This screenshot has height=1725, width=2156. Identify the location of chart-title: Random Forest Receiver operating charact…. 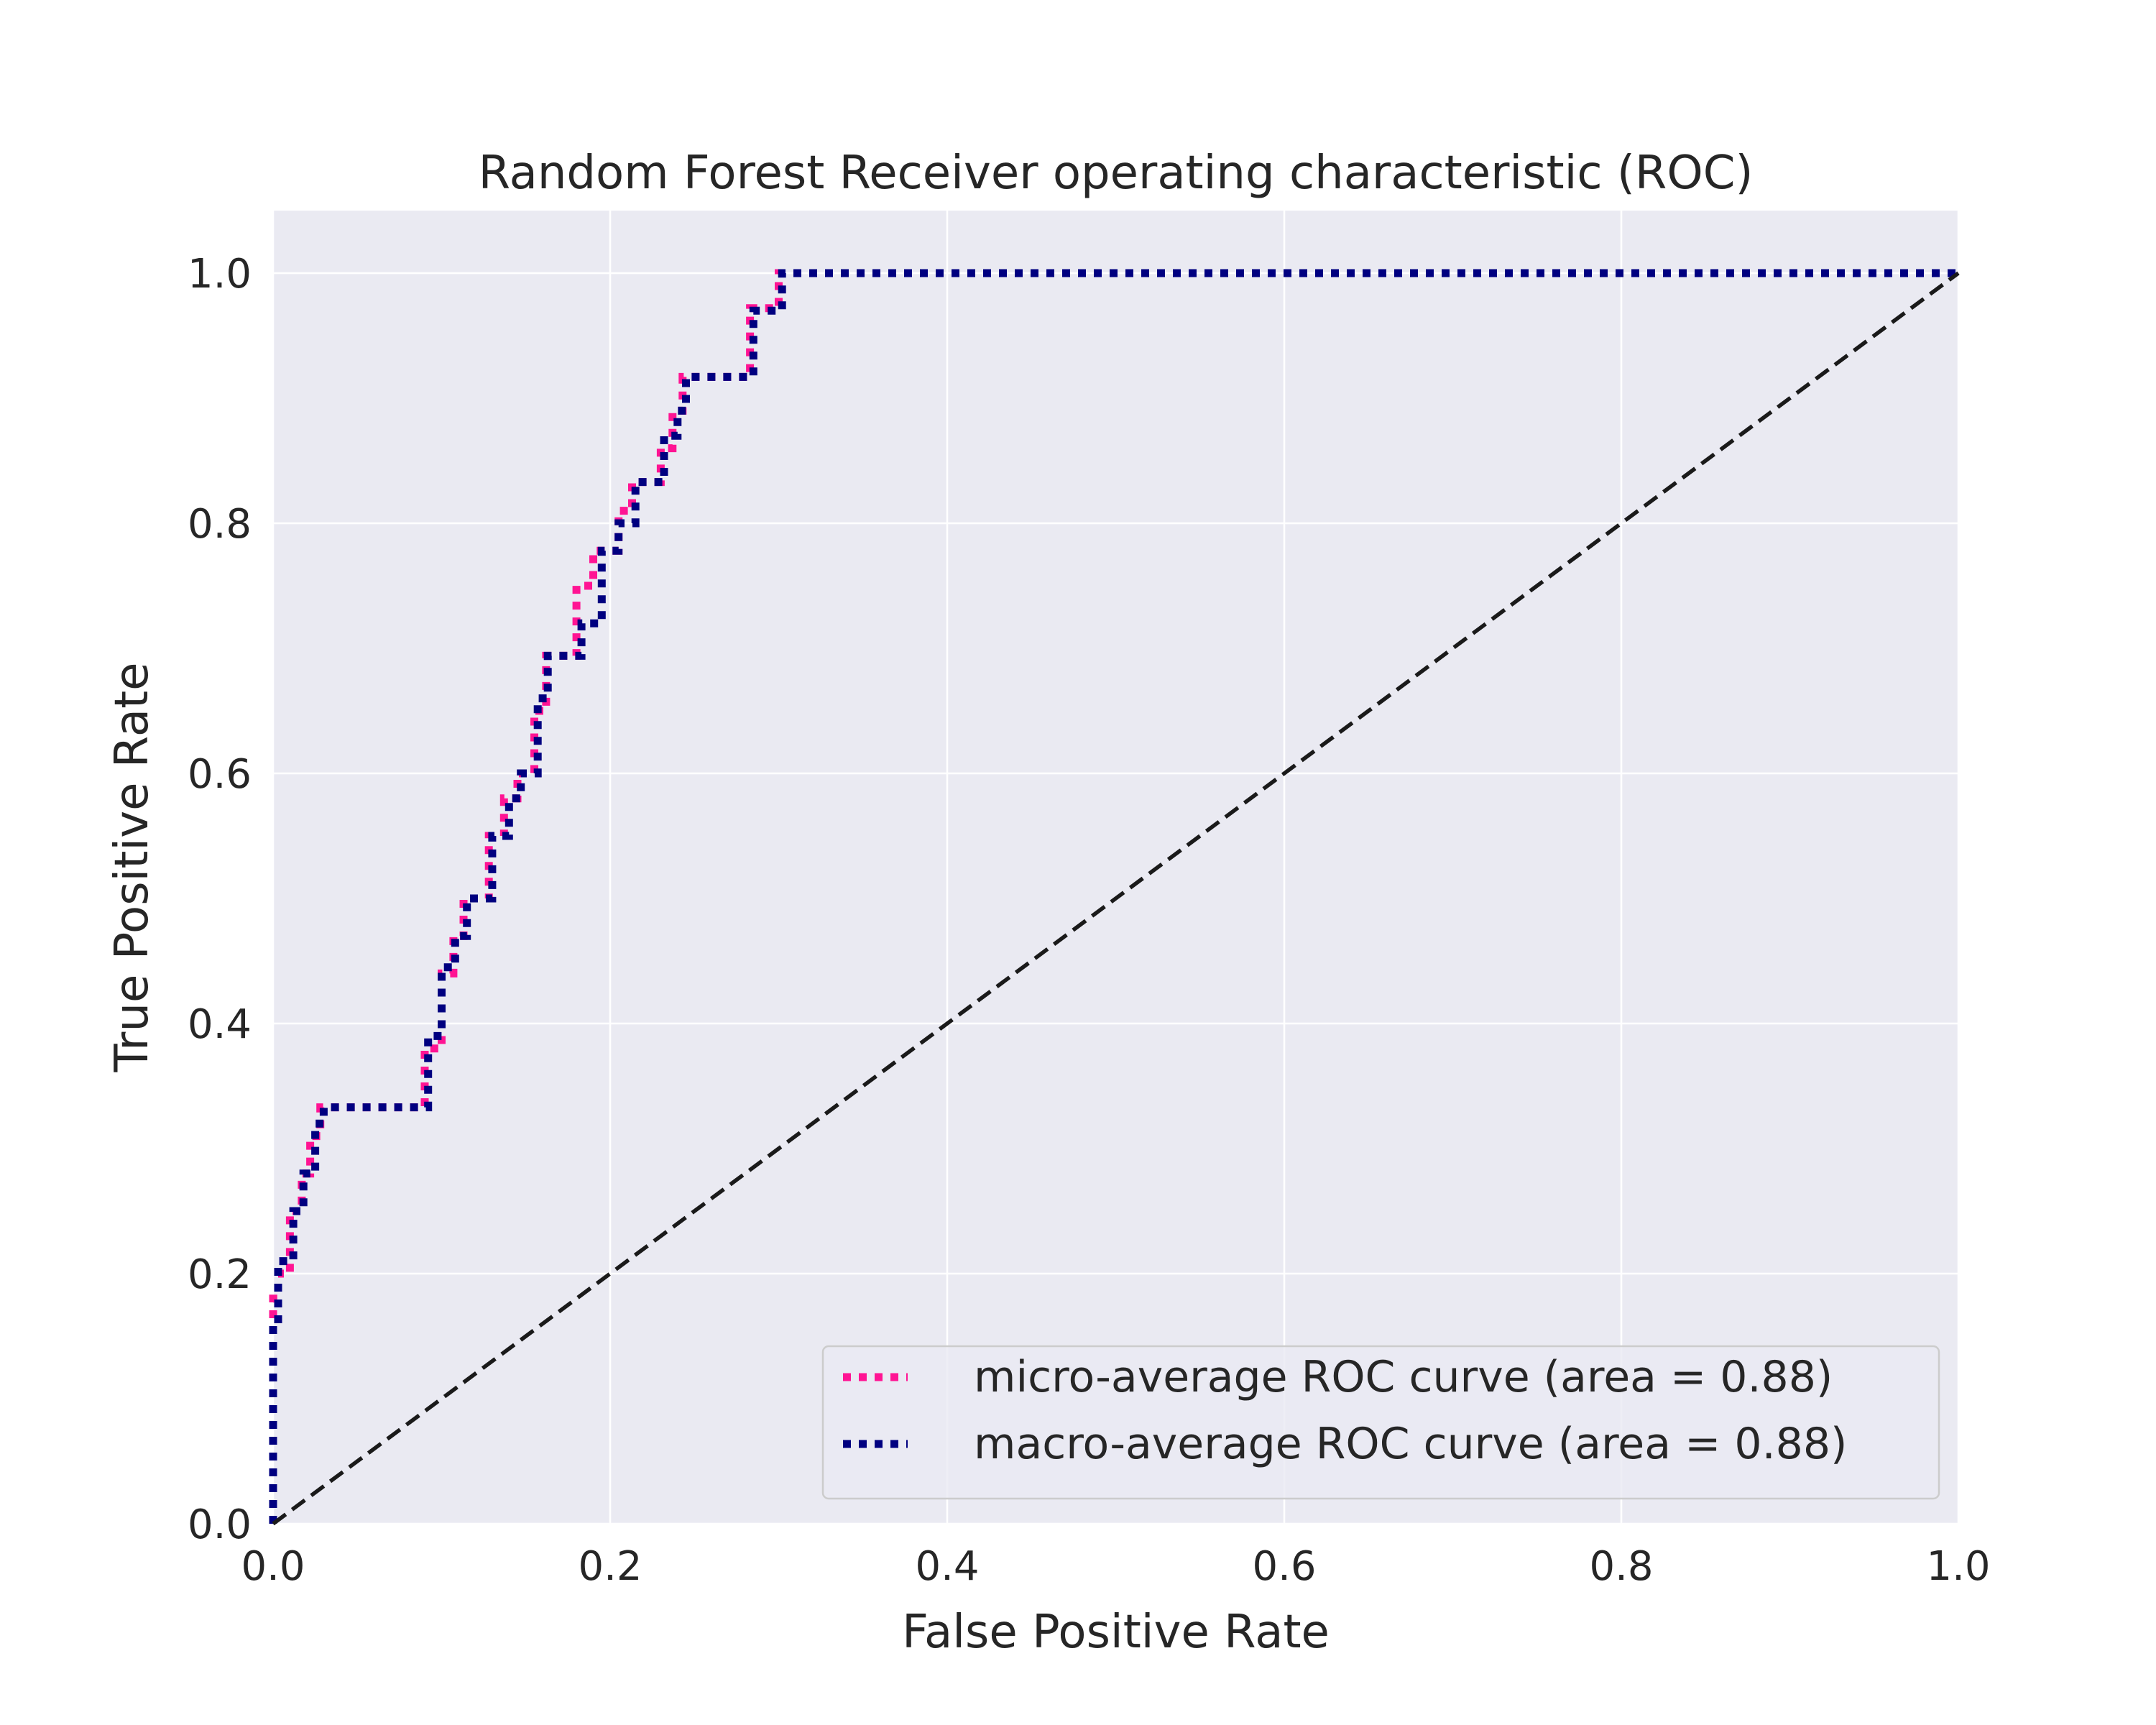
(1116, 173).